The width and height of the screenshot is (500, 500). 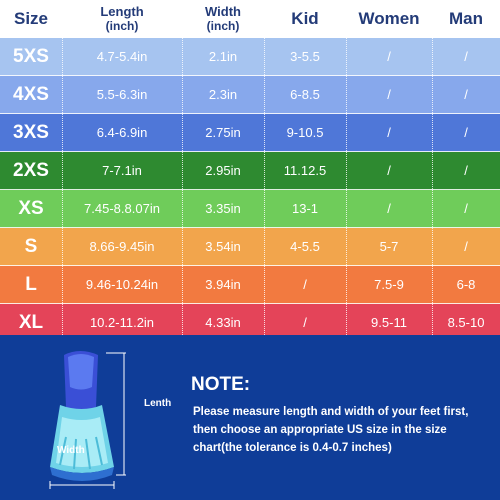 I want to click on note-title: NOTE:, so click(x=221, y=384).